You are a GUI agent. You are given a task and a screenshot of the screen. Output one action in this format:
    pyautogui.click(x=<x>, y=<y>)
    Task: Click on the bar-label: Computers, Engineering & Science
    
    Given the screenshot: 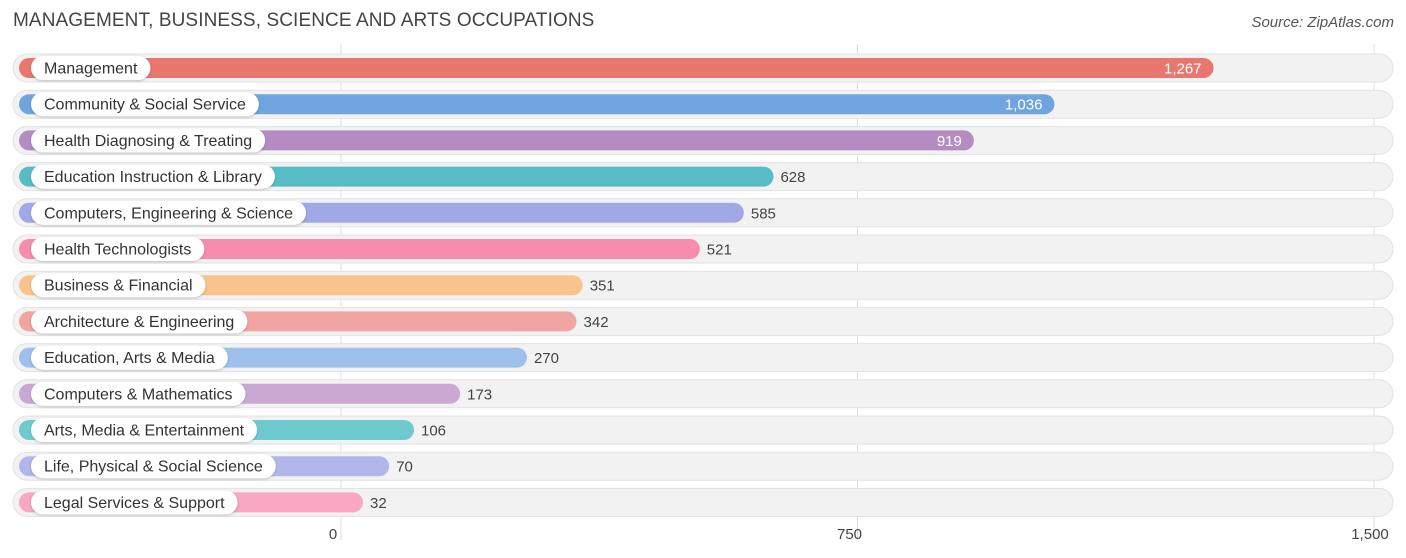 What is the action you would take?
    pyautogui.click(x=168, y=213)
    